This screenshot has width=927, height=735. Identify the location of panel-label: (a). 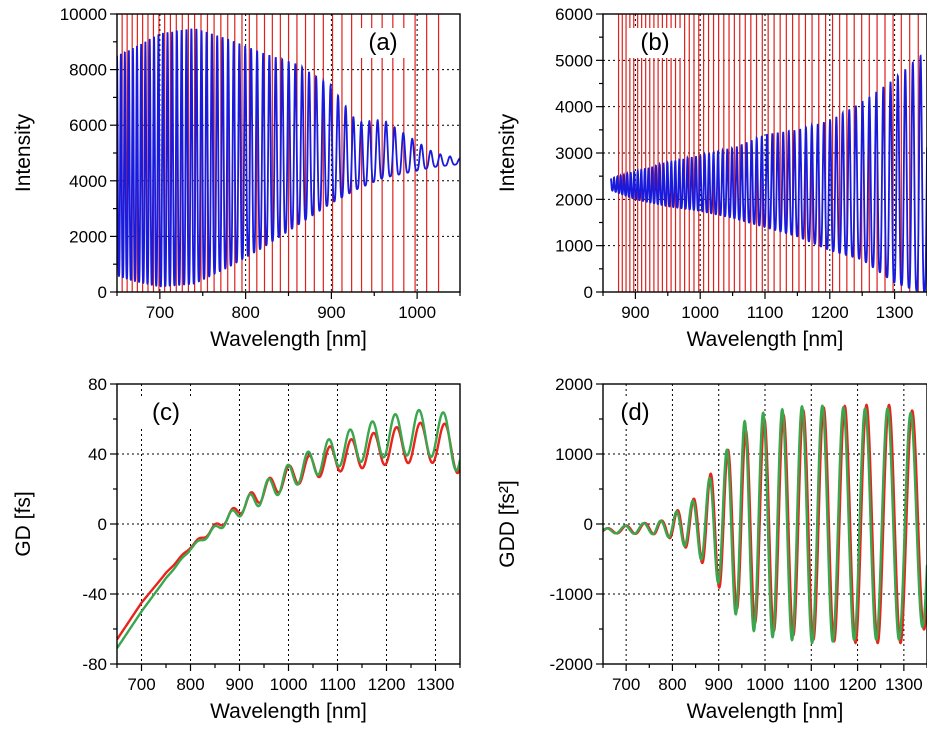
(382, 42).